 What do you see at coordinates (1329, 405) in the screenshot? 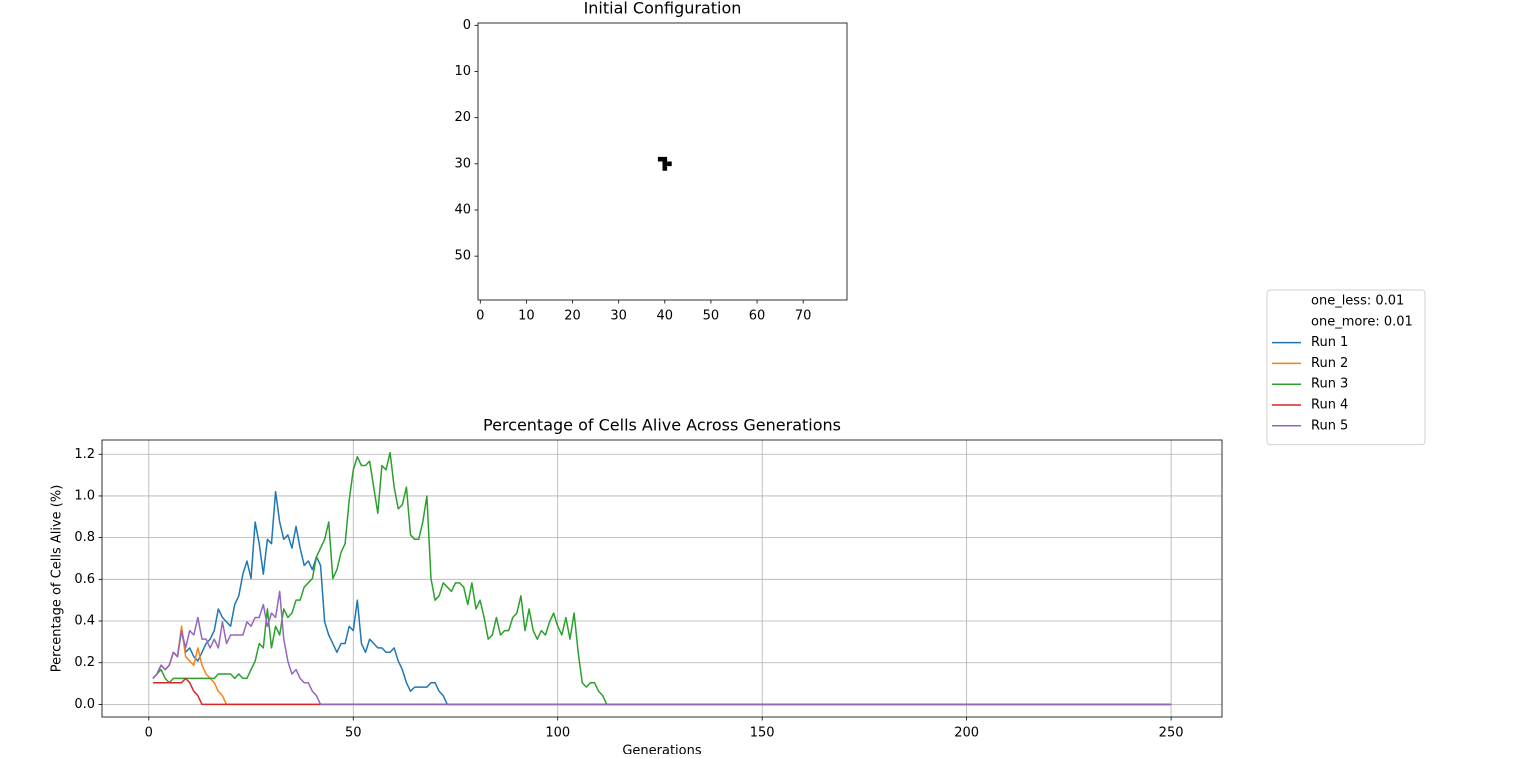
I see `legend-label: Run 4` at bounding box center [1329, 405].